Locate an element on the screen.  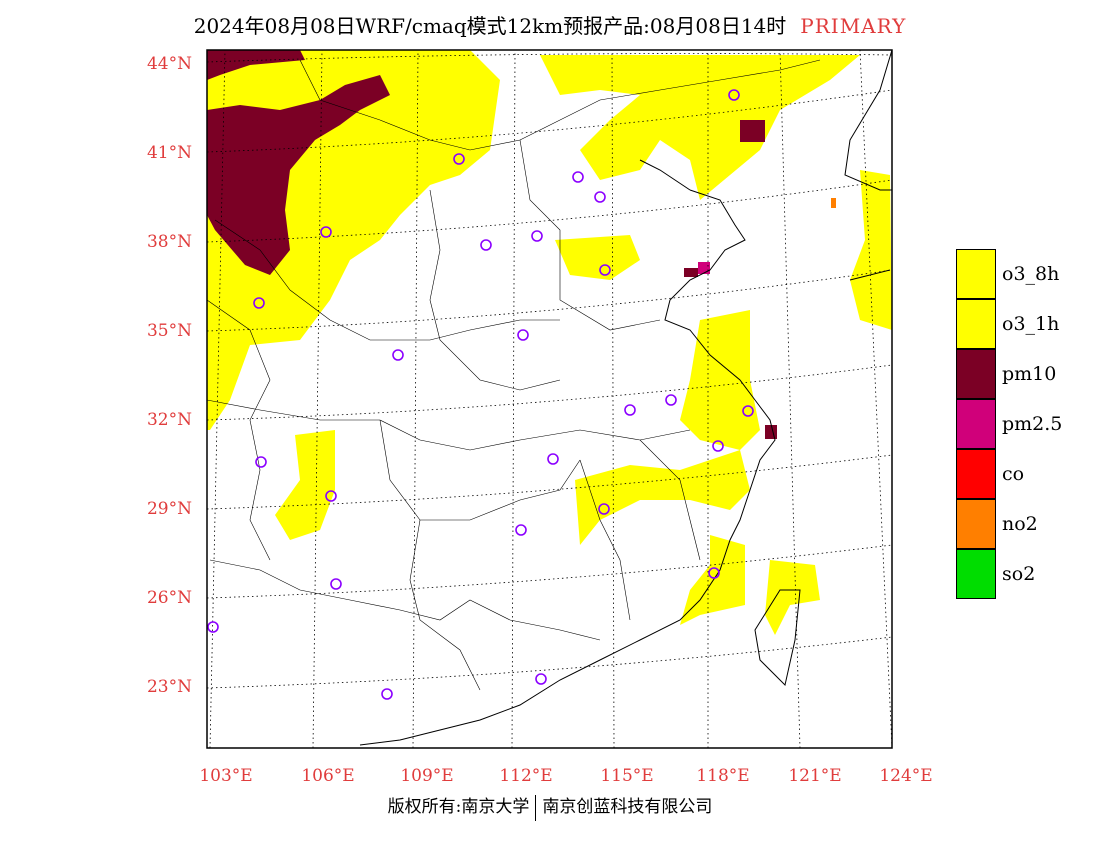
pm10-patch-liaoning is located at coordinates (752, 131).